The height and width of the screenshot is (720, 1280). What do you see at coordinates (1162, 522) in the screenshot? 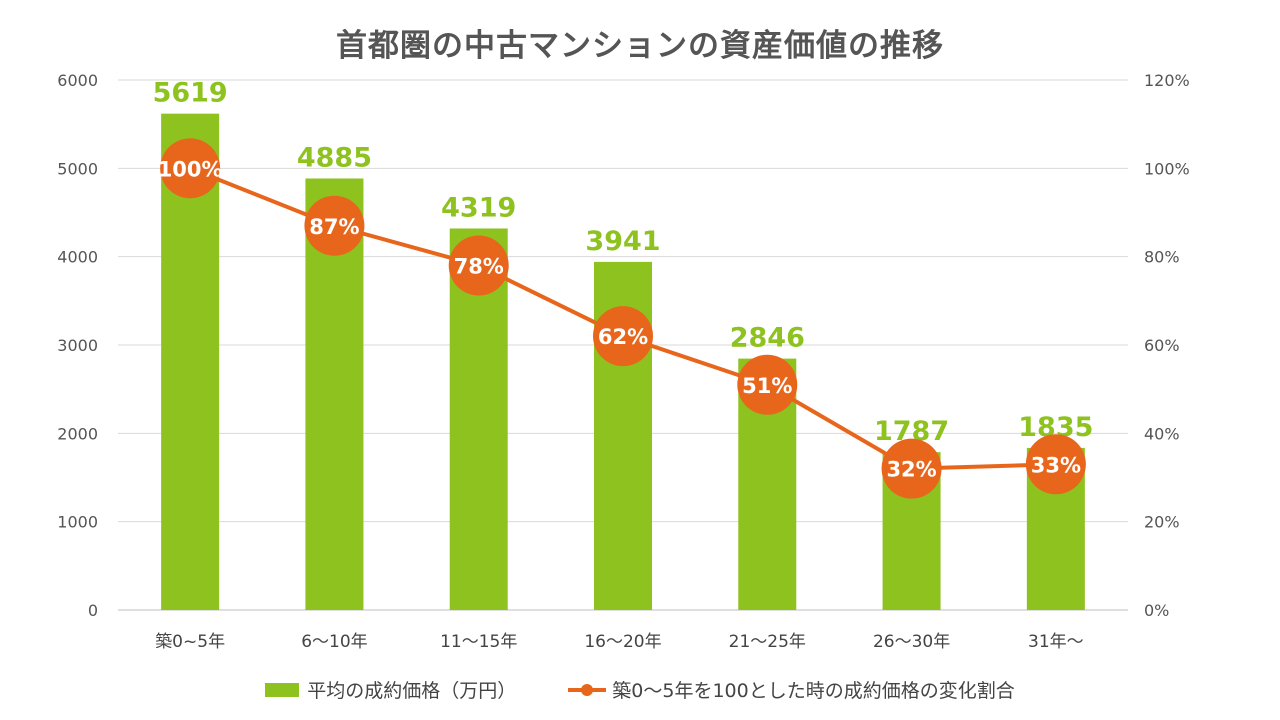
I see `y-right-tick-label: 20%` at bounding box center [1162, 522].